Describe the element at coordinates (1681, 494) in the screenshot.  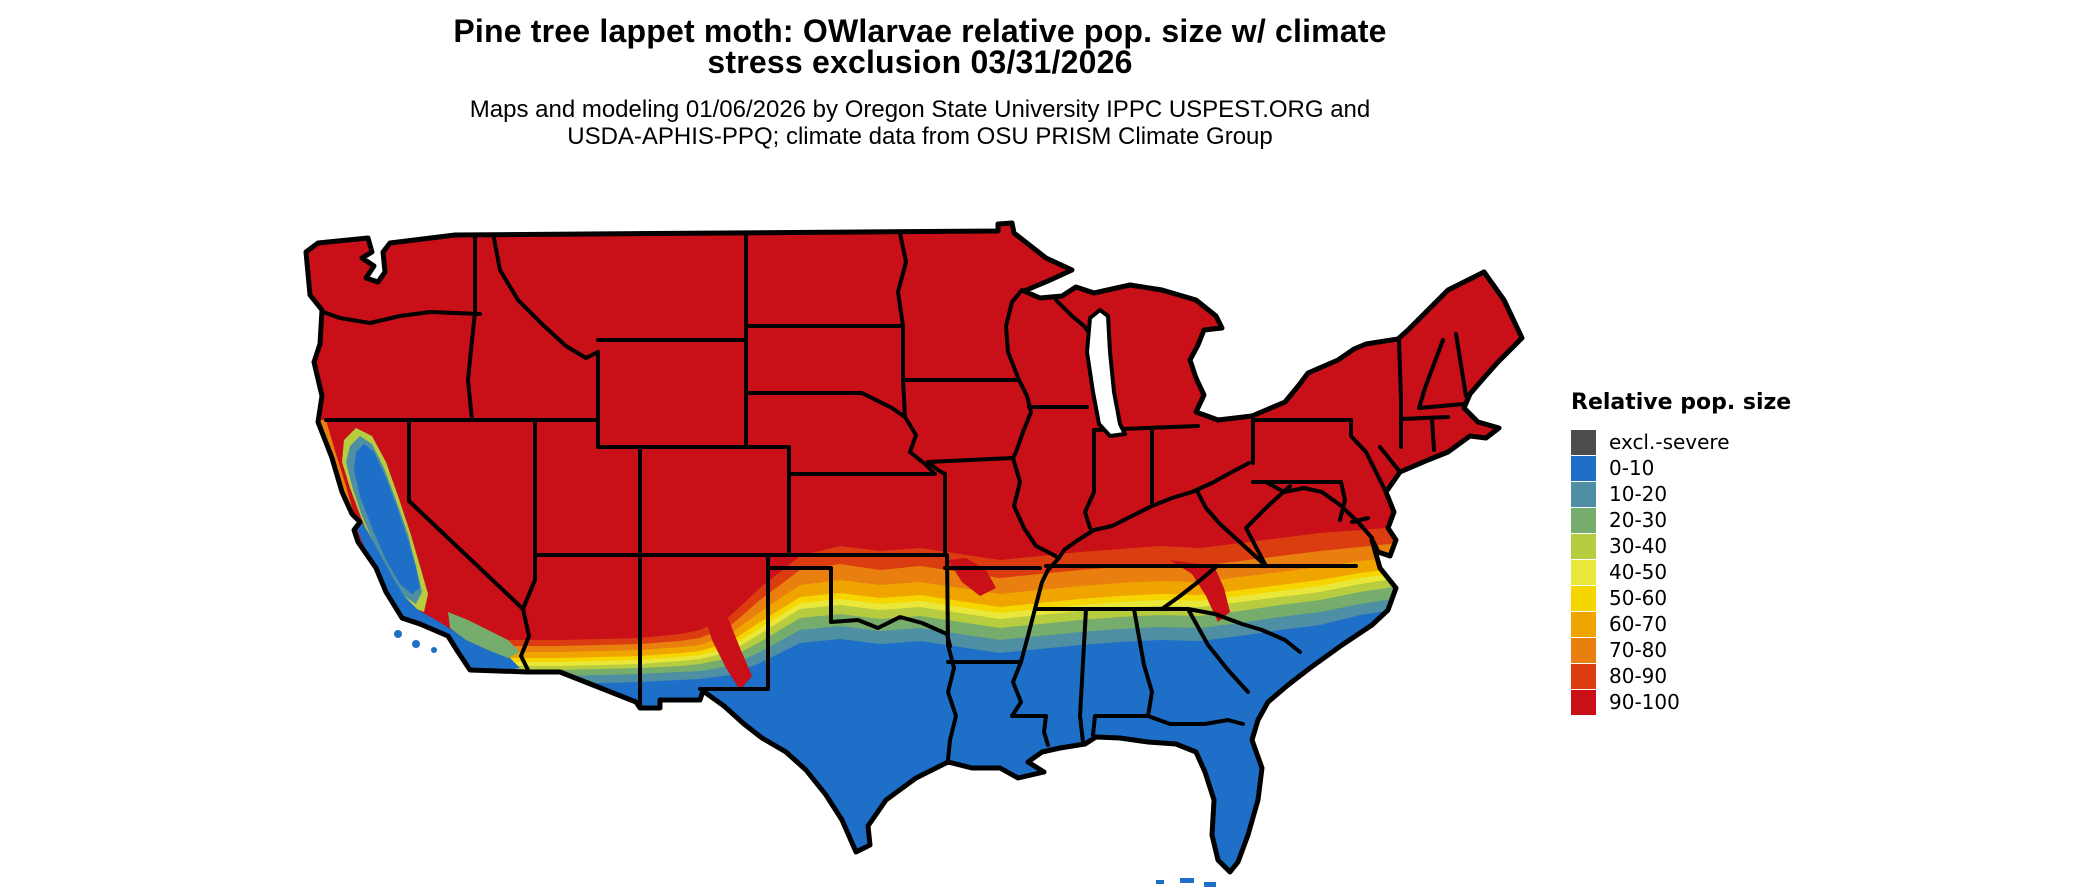
I see `legend-item-b10_20: 10-20` at that location.